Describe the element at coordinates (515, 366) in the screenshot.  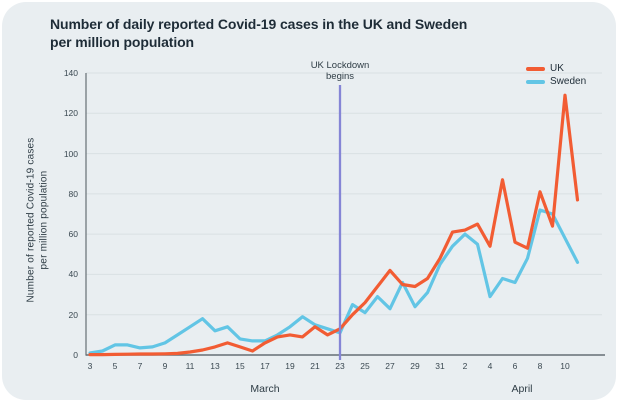
I see `x-tick-label-6: 6` at that location.